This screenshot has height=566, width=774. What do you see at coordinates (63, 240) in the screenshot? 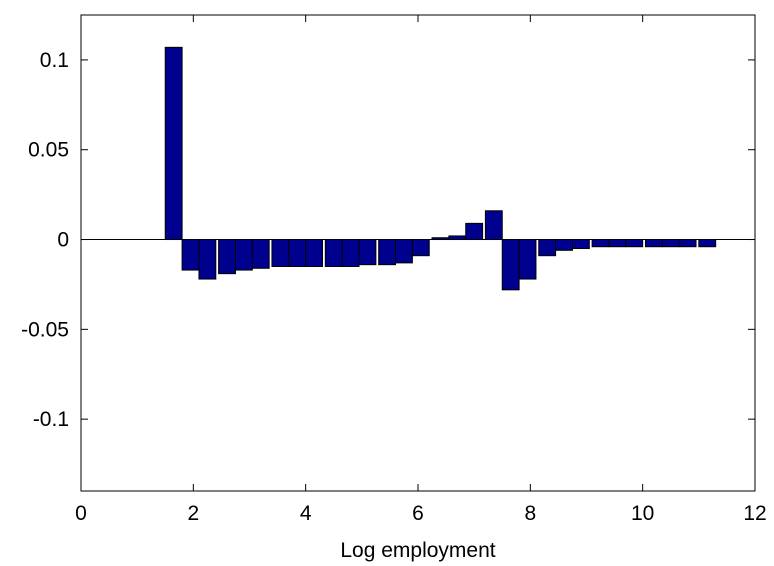
I see `y-tick-label: 0` at bounding box center [63, 240].